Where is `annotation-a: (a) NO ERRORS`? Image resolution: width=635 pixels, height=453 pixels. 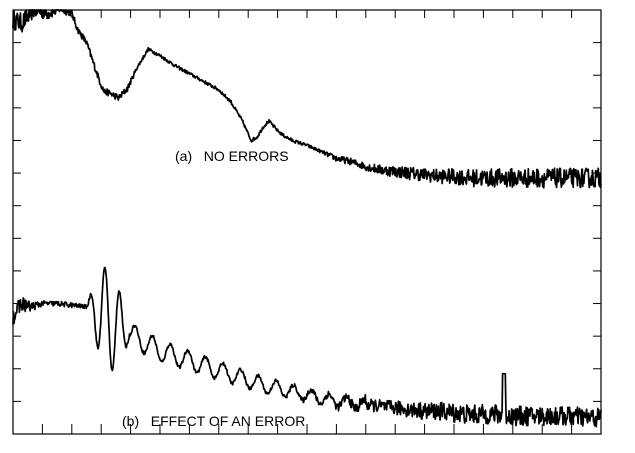 annotation-a: (a) NO ERRORS is located at coordinates (232, 156).